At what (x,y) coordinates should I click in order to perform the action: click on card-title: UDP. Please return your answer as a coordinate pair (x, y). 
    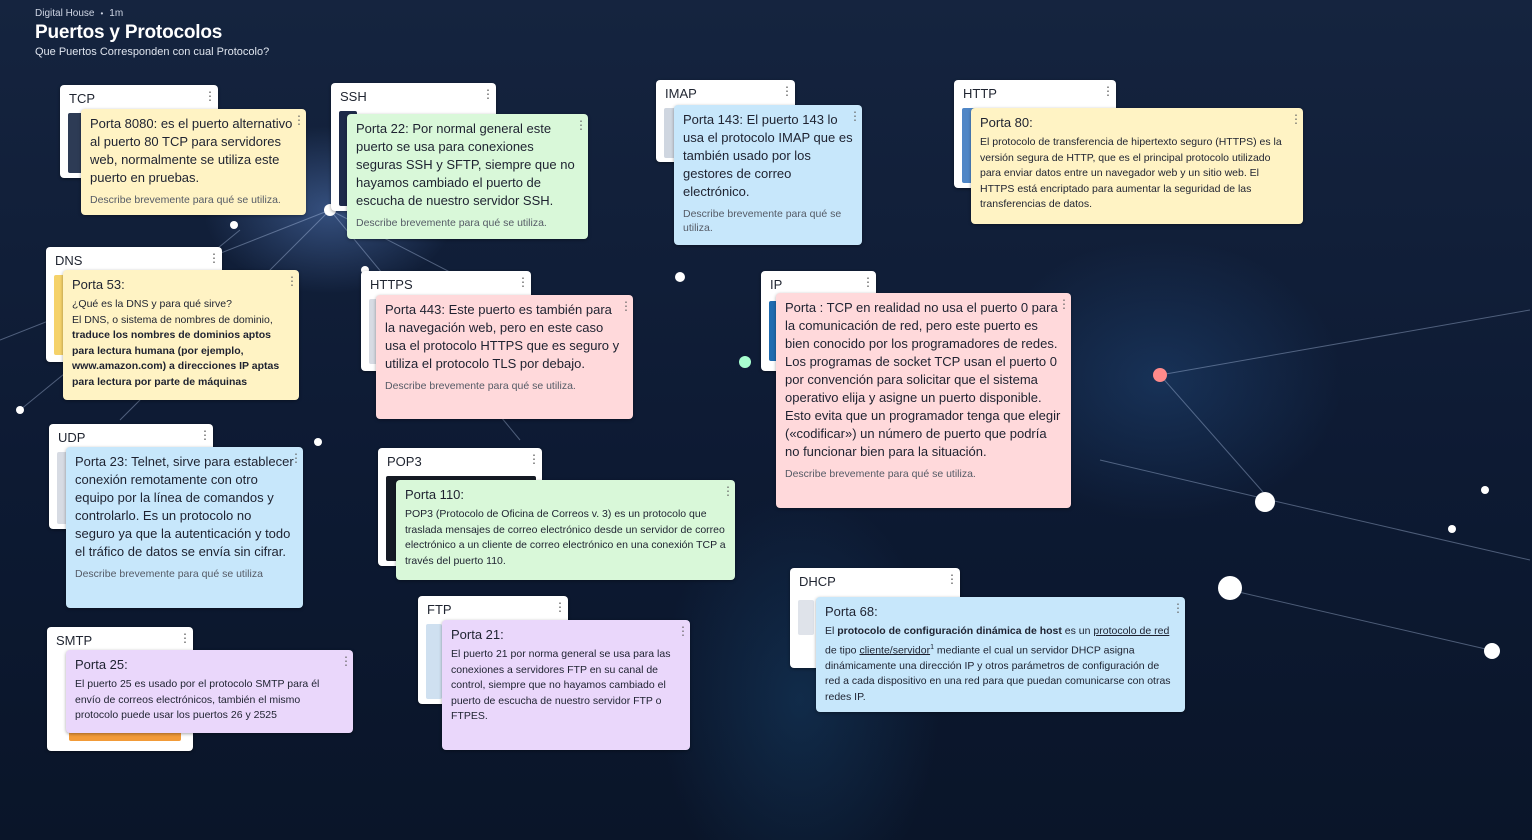
    Looking at the image, I should click on (72, 437).